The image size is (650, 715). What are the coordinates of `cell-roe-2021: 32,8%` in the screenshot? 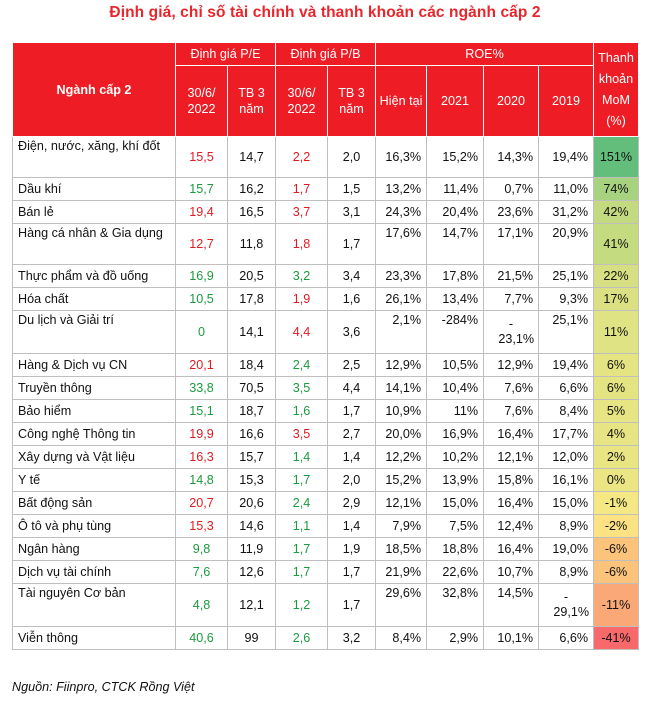 It's located at (455, 605).